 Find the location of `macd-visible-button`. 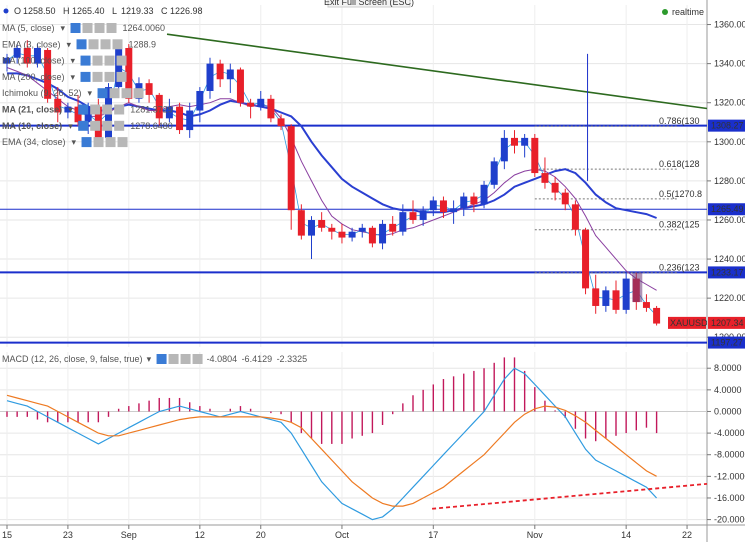

macd-visible-button is located at coordinates (173, 359).